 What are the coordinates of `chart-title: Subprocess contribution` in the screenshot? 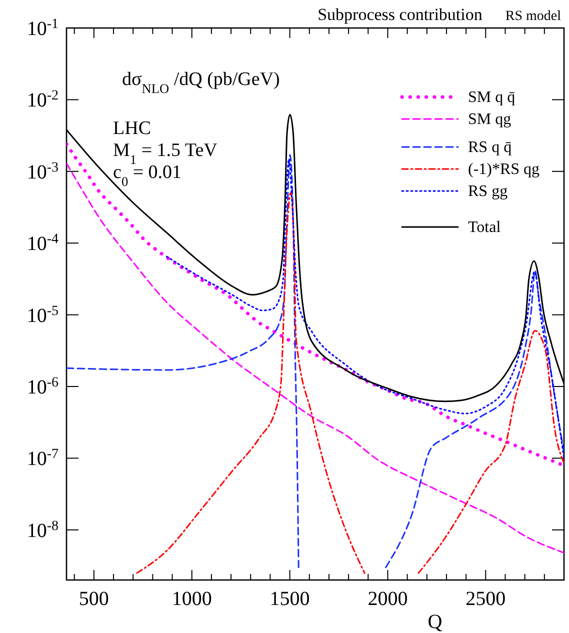 It's located at (400, 14).